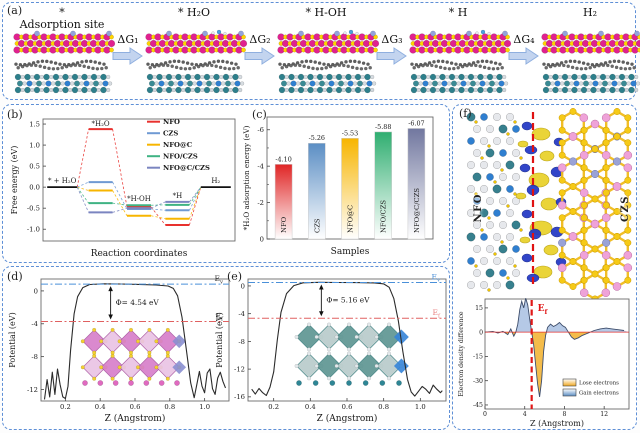 The width and height of the screenshot is (640, 433). I want to click on free-energy-change-label: ΔG₄, so click(524, 39).